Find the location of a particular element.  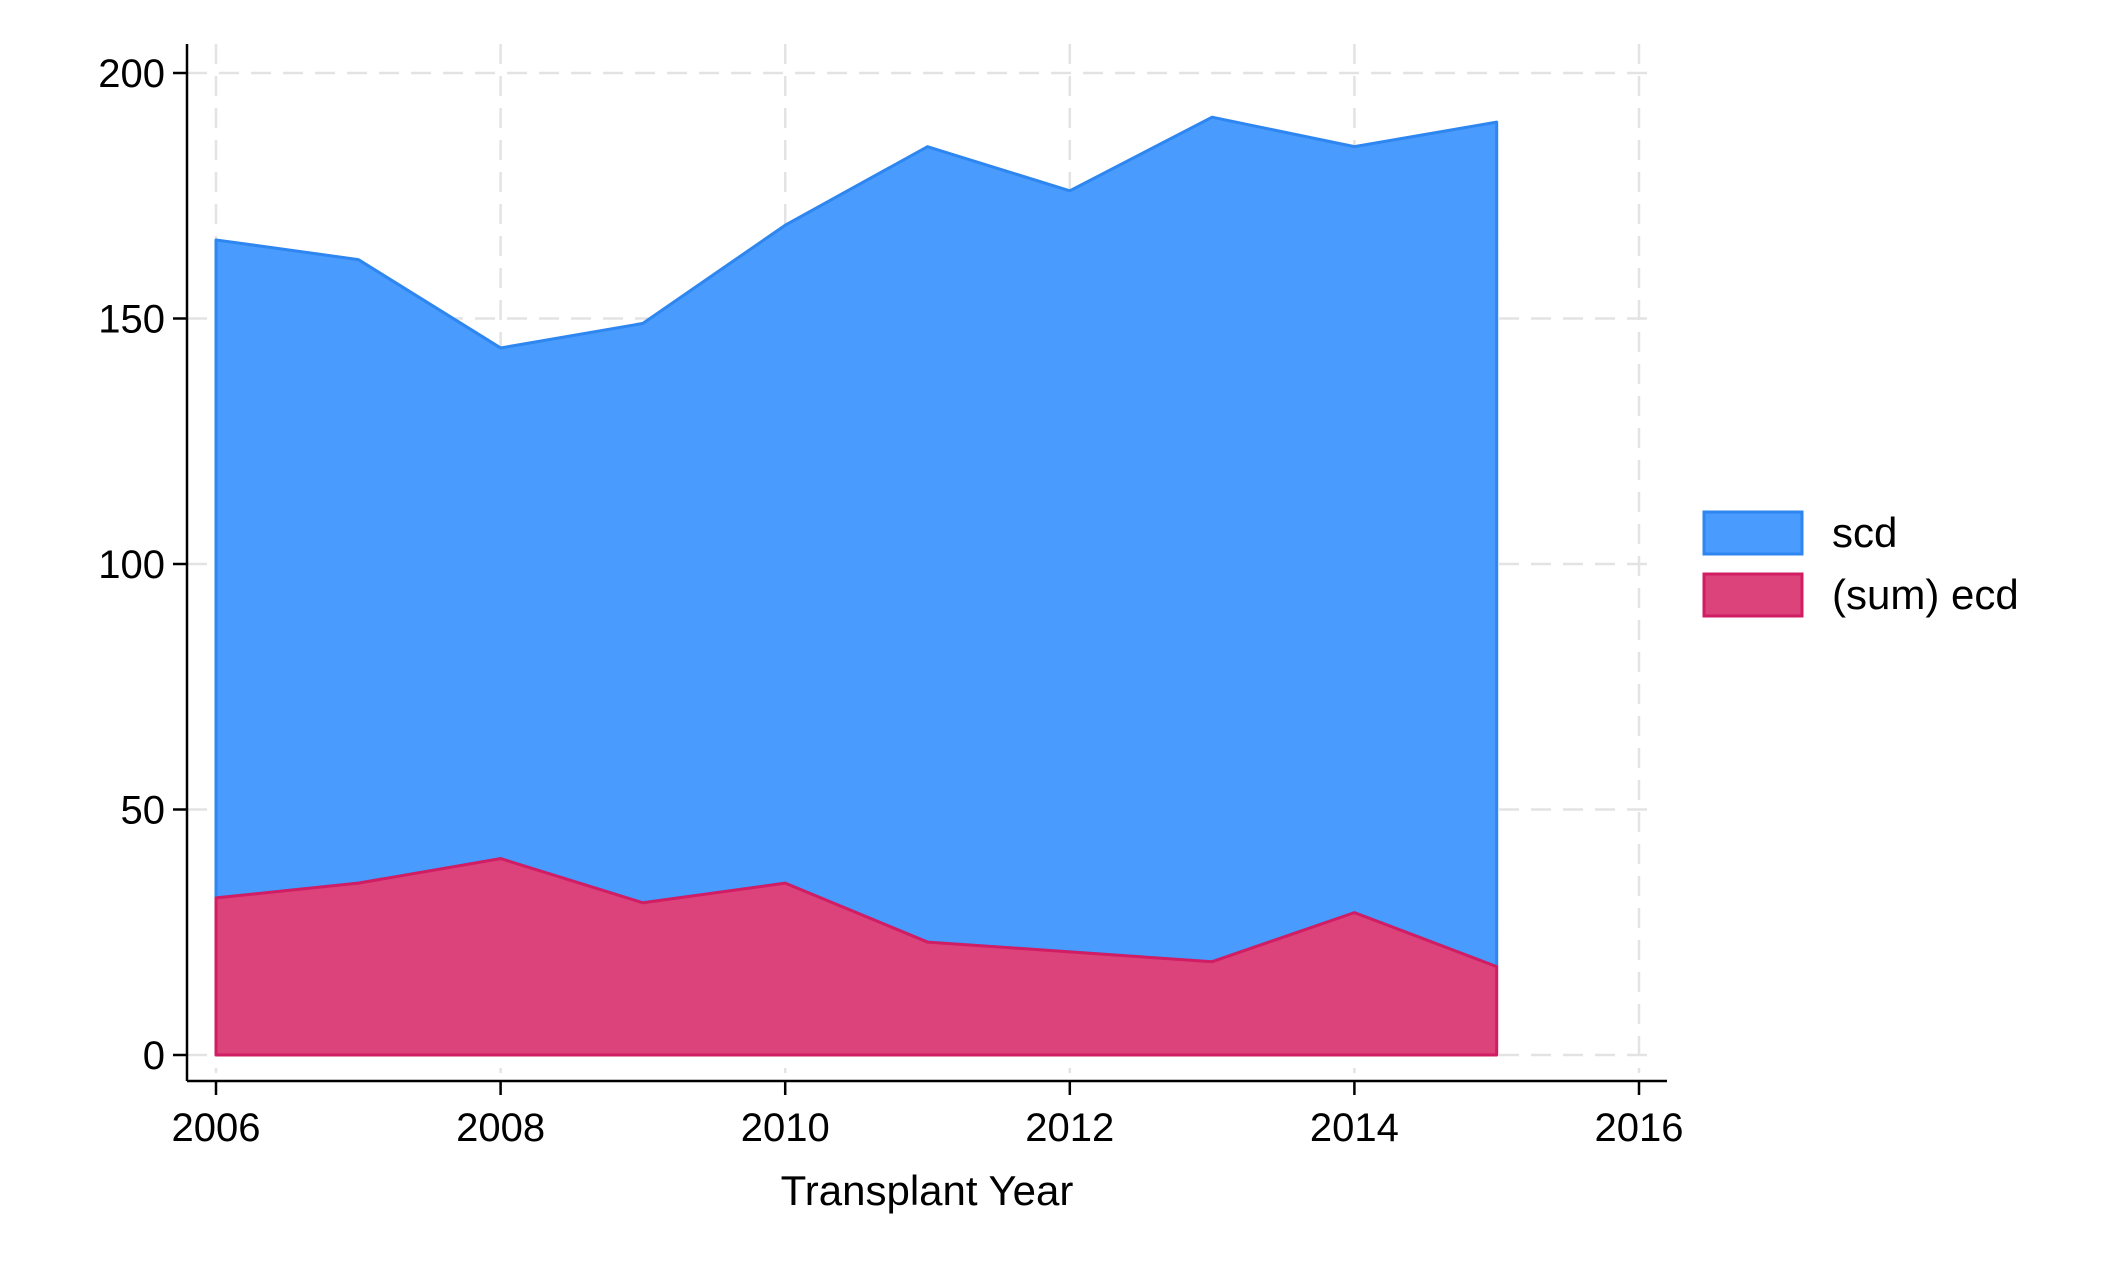

x-tick-label: 2010 is located at coordinates (785, 1128).